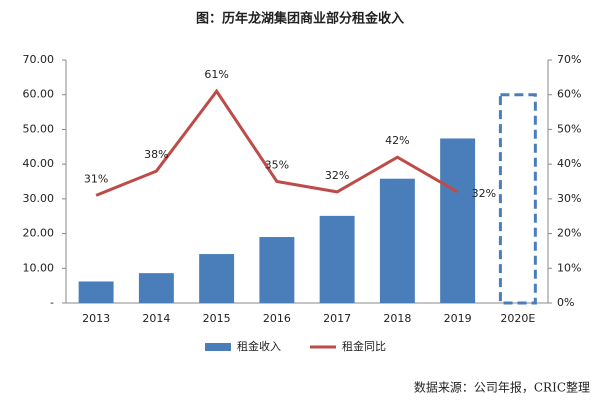 The width and height of the screenshot is (600, 405). What do you see at coordinates (39, 233) in the screenshot?
I see `y-tick-label: 20.00` at bounding box center [39, 233].